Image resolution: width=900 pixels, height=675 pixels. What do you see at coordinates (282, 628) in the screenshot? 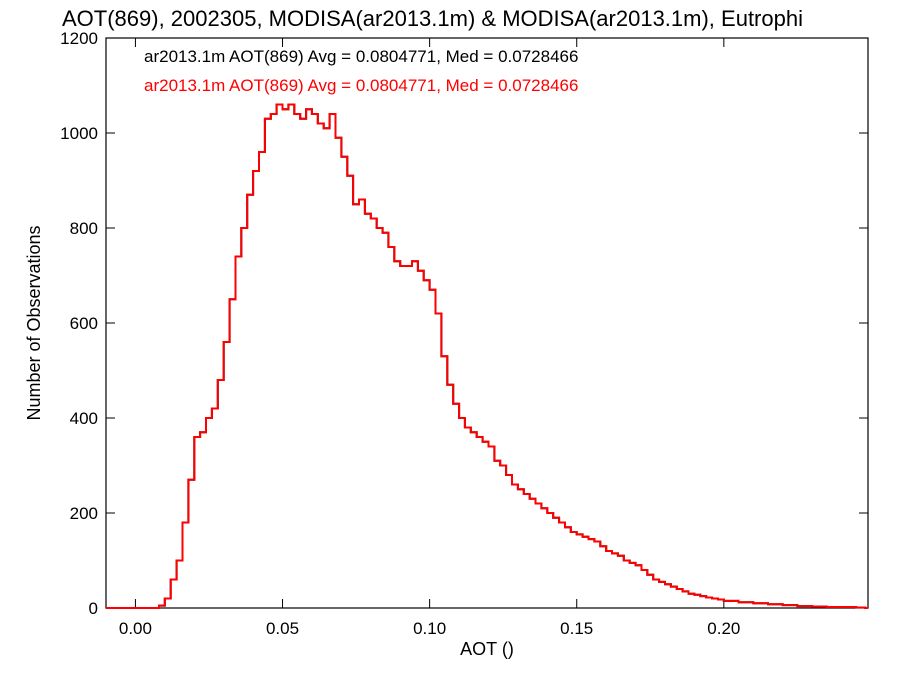
I see `x-tick-label: 0.05` at bounding box center [282, 628].